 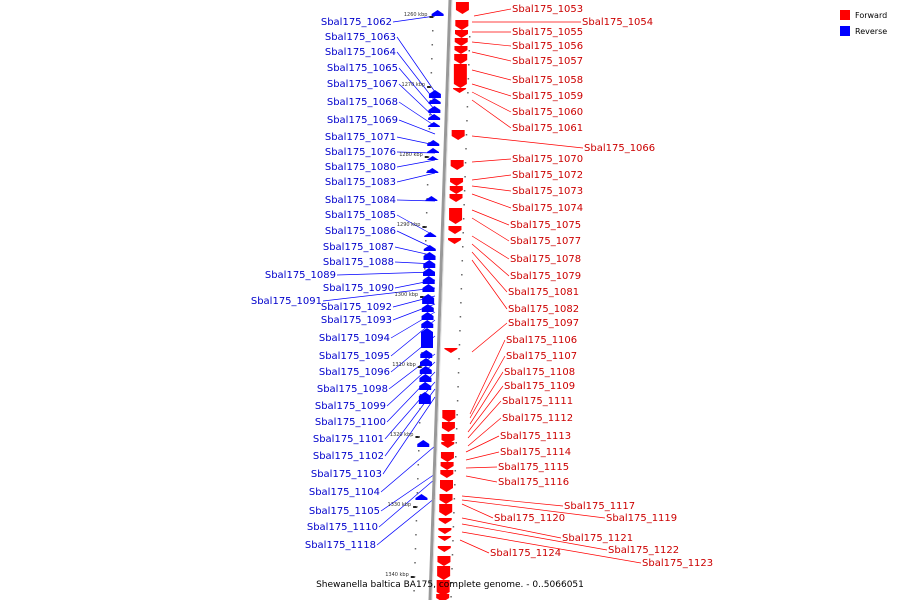 What do you see at coordinates (362, 68) in the screenshot?
I see `gene-label-reverse: Sbal175_1065` at bounding box center [362, 68].